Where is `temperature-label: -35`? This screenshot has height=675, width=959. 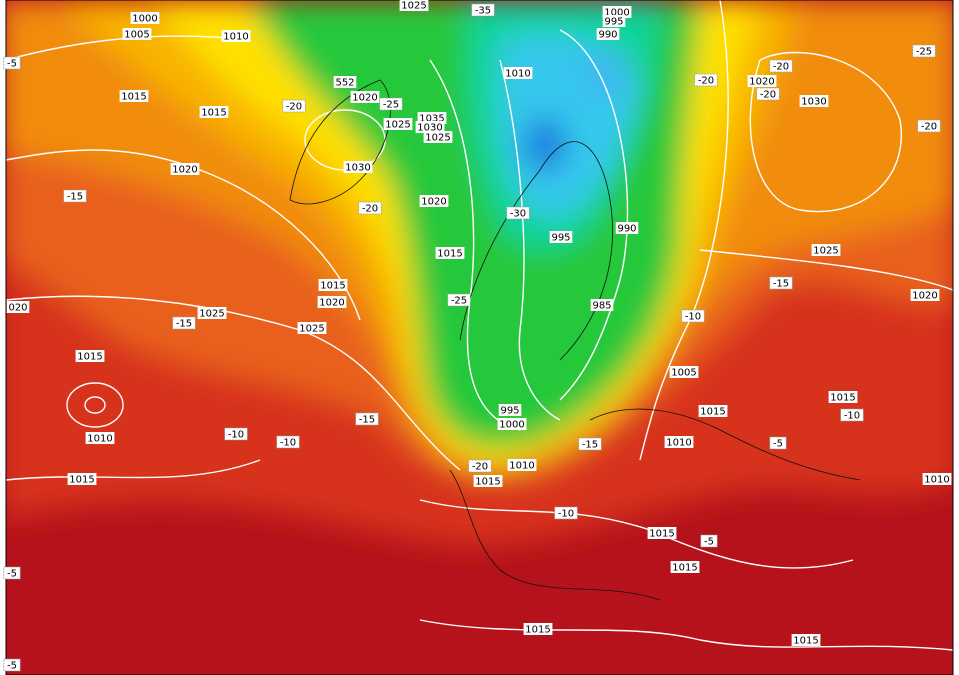 temperature-label: -35 is located at coordinates (483, 11).